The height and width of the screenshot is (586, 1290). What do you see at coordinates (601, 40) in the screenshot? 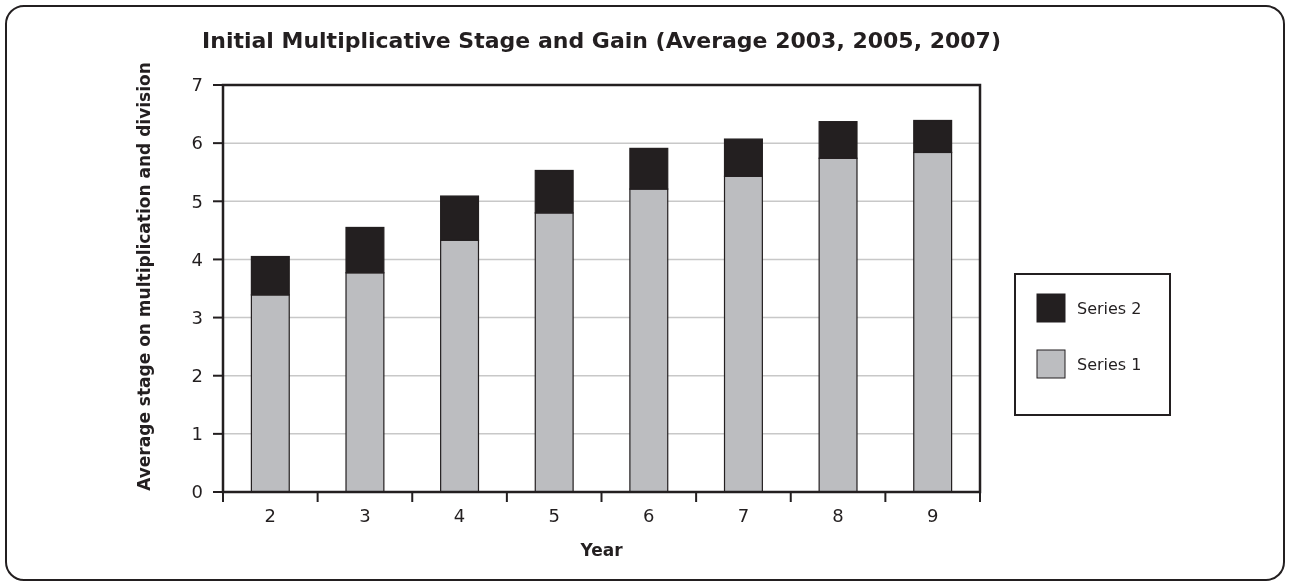
I see `chart-title: Initial Multiplicative Stage and Gain (Average 2003, 2005, 2007)` at bounding box center [601, 40].